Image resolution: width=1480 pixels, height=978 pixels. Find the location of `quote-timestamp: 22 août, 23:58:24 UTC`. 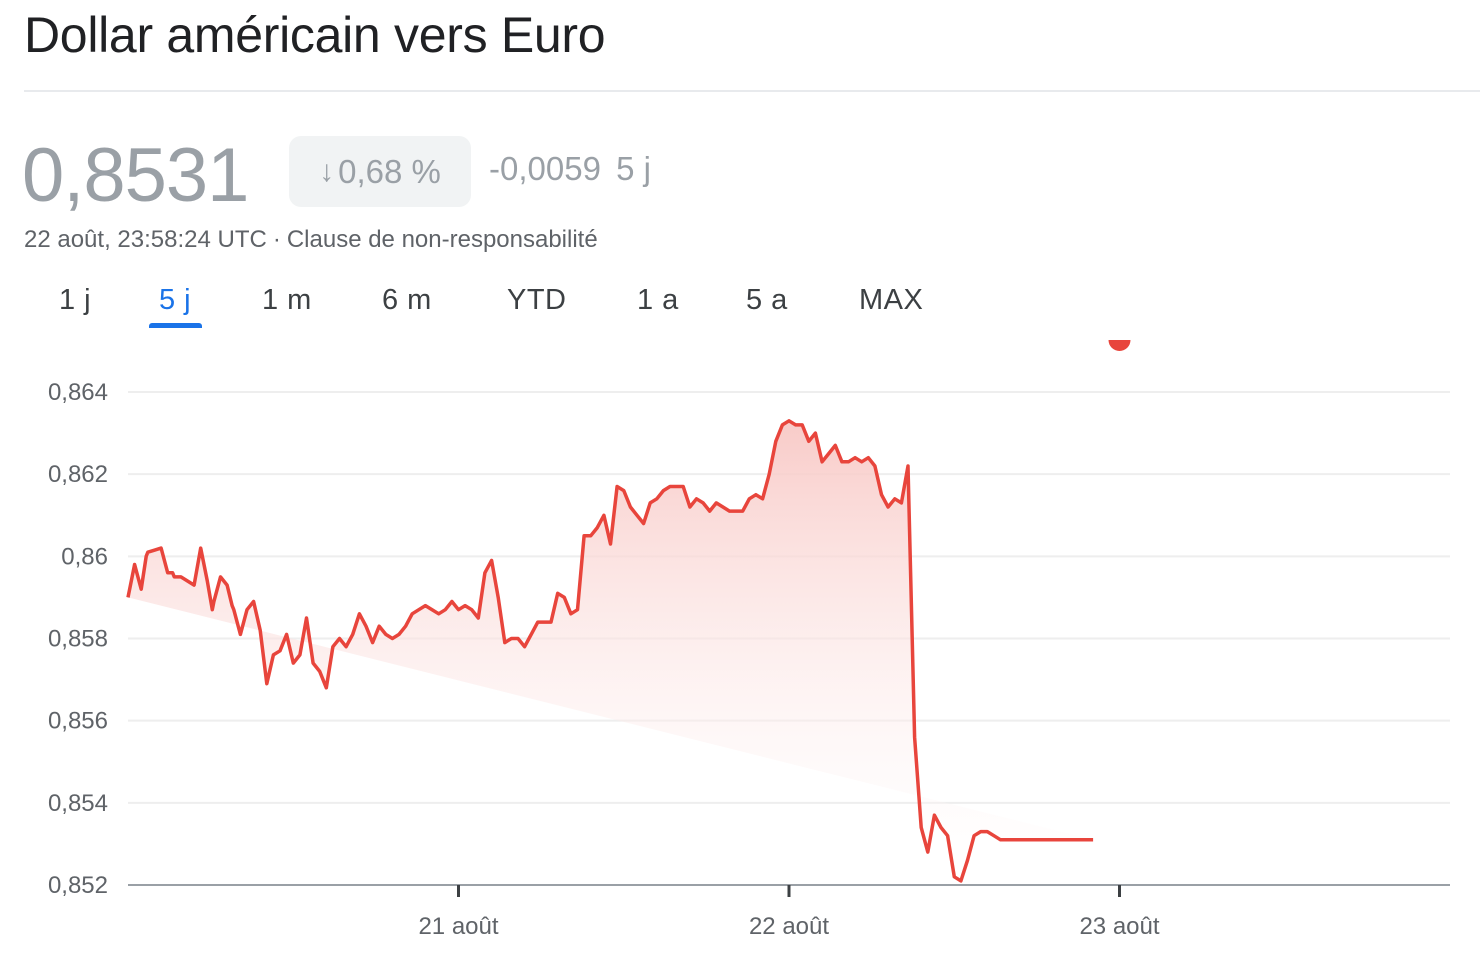

quote-timestamp: 22 août, 23:58:24 UTC is located at coordinates (145, 239).